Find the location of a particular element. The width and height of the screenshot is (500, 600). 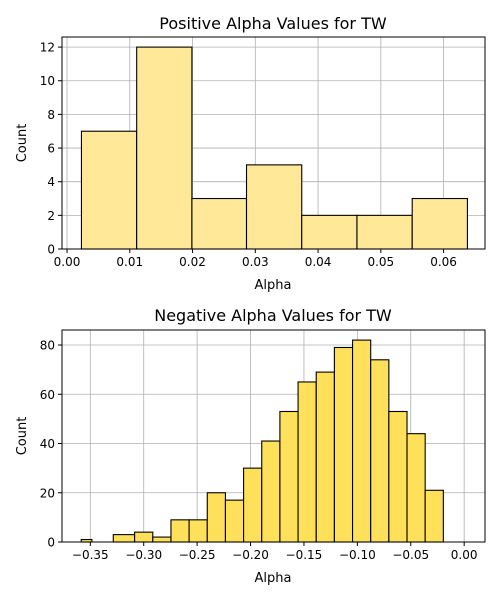

y-tick-label: 20 is located at coordinates (47, 493).